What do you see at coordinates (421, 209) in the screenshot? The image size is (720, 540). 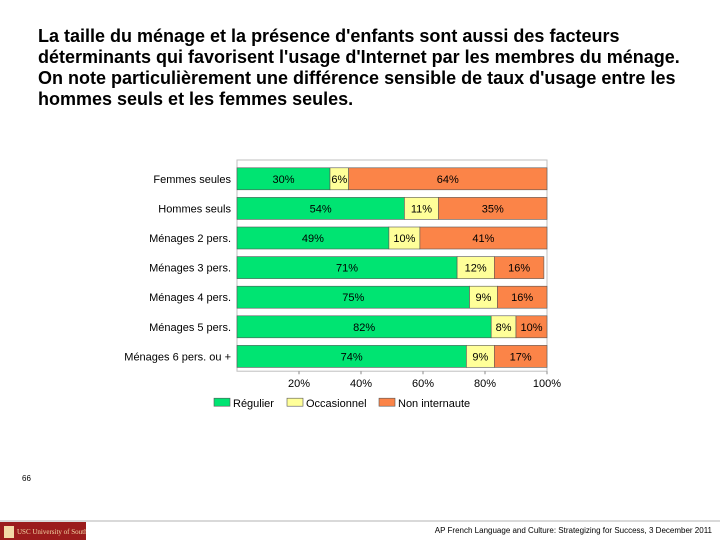 I see `data-label: 11%` at bounding box center [421, 209].